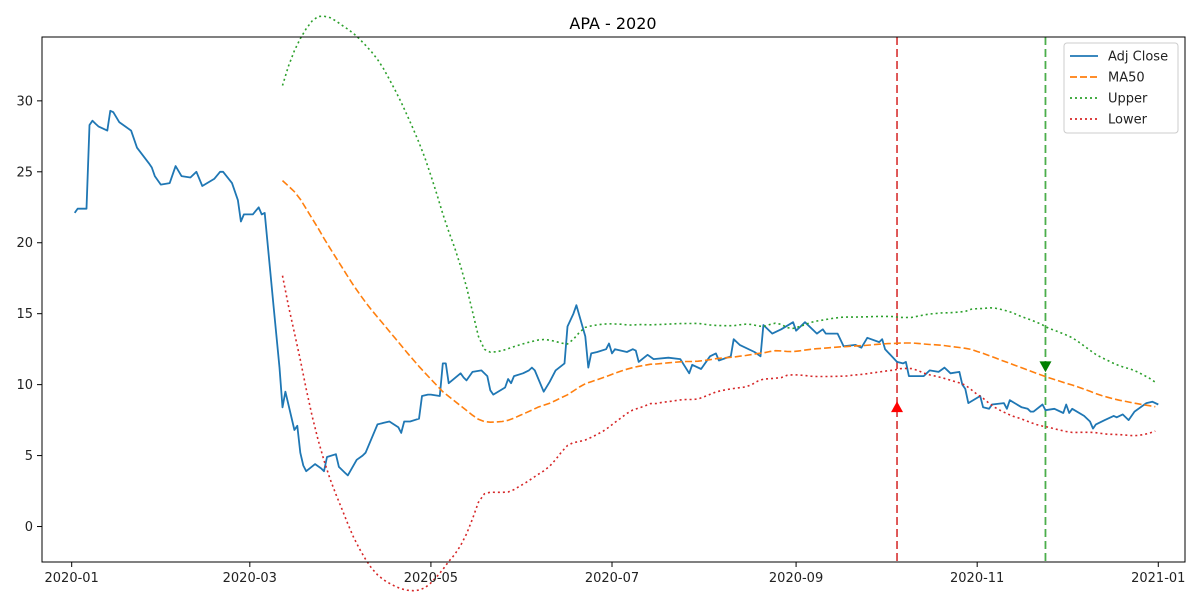  I want to click on x-tick-label: 2020-09, so click(796, 578).